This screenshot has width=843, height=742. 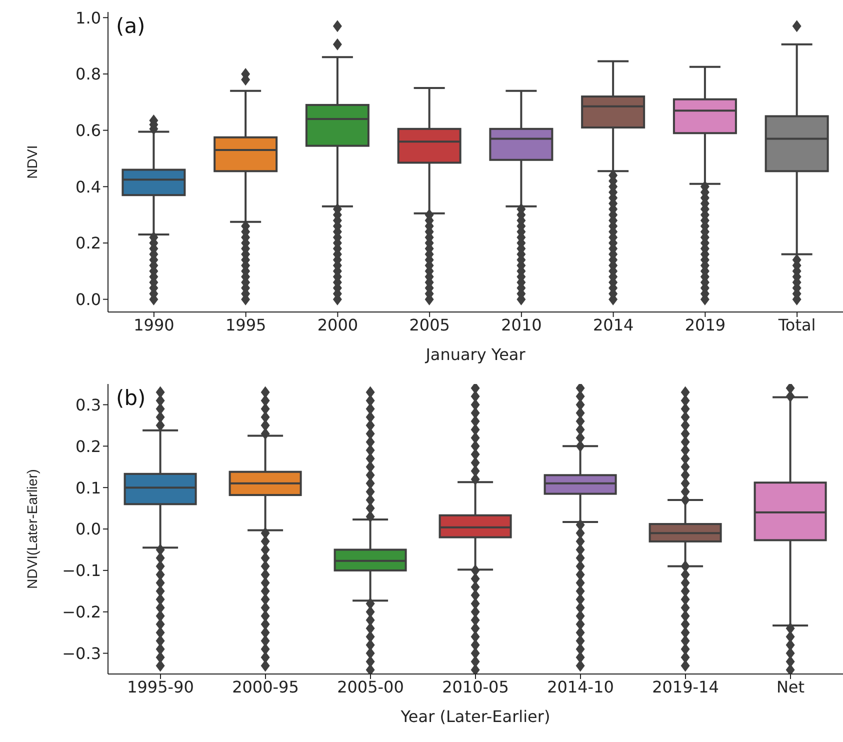 What do you see at coordinates (613, 324) in the screenshot?
I see `x-tick-label: 2014` at bounding box center [613, 324].